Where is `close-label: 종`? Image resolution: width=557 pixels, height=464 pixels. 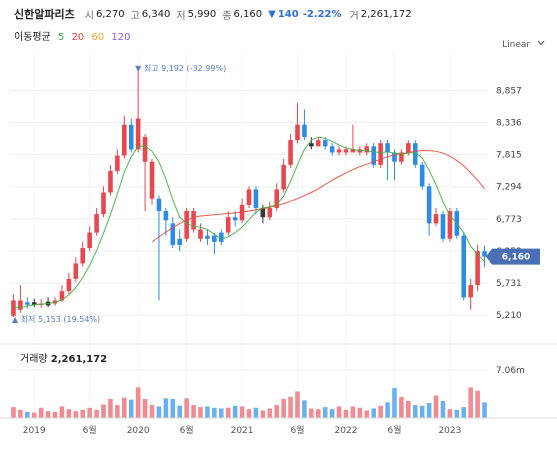
close-label: 종 is located at coordinates (227, 16).